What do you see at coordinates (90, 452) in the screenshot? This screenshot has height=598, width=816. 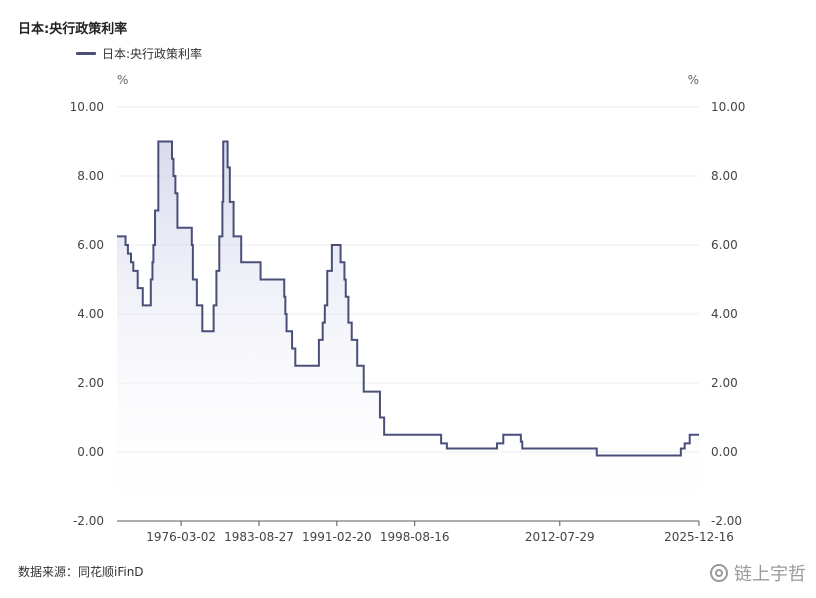 I see `y-tick-label-left: 0.00` at bounding box center [90, 452].